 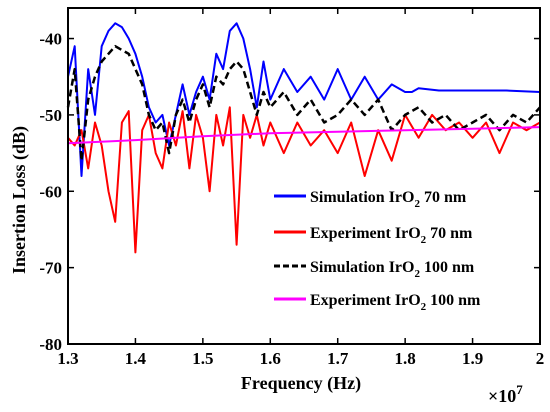 What do you see at coordinates (50, 268) in the screenshot?
I see `y-tick-label: -70` at bounding box center [50, 268].